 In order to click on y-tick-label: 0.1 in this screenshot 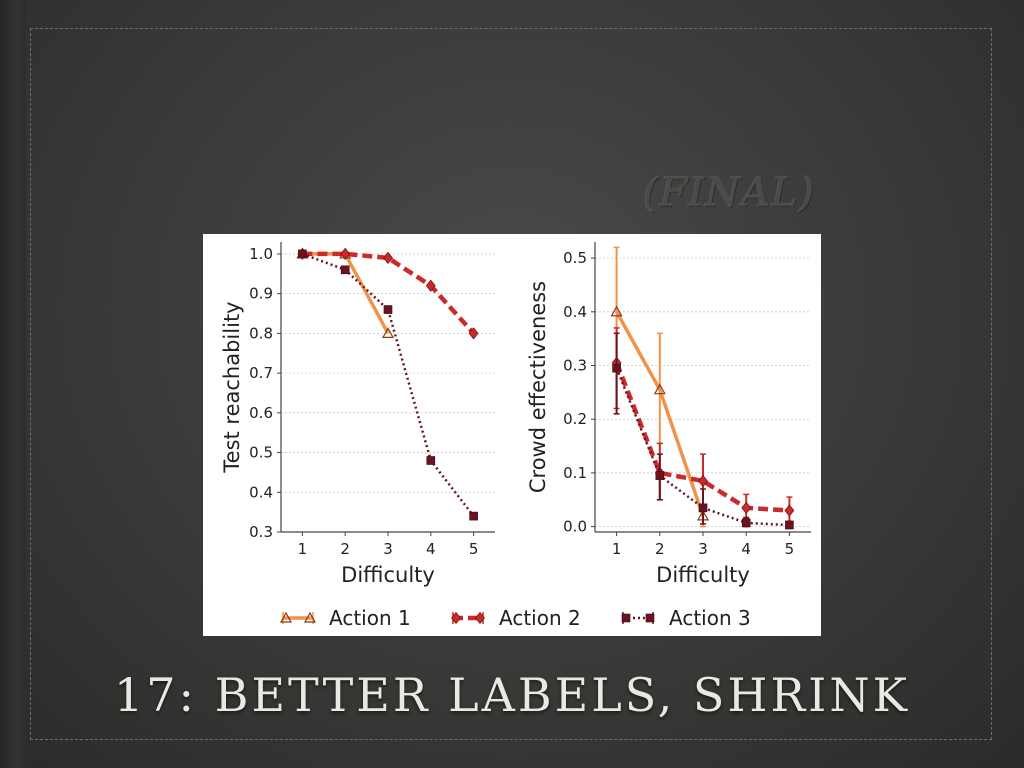, I will do `click(575, 473)`.